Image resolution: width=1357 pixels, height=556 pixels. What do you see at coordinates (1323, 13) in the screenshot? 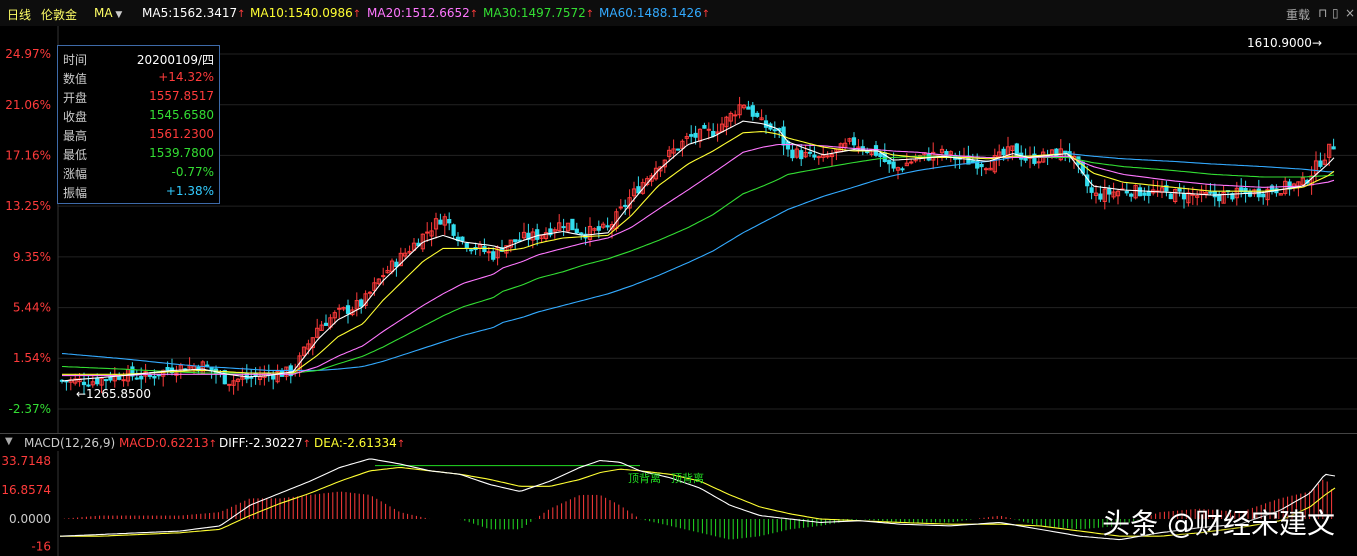
I see `lock-icon: ⊓` at bounding box center [1323, 13].